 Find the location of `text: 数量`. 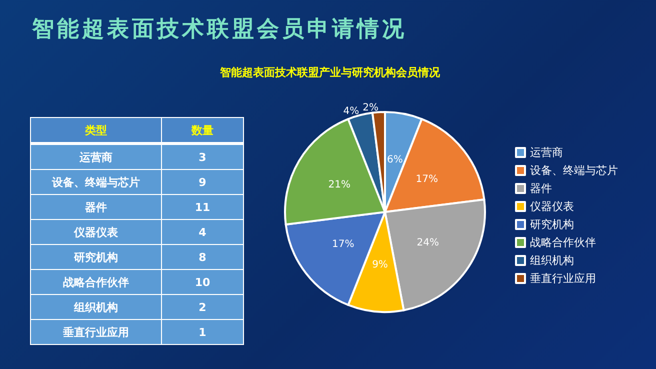

text: 数量 is located at coordinates (203, 131).